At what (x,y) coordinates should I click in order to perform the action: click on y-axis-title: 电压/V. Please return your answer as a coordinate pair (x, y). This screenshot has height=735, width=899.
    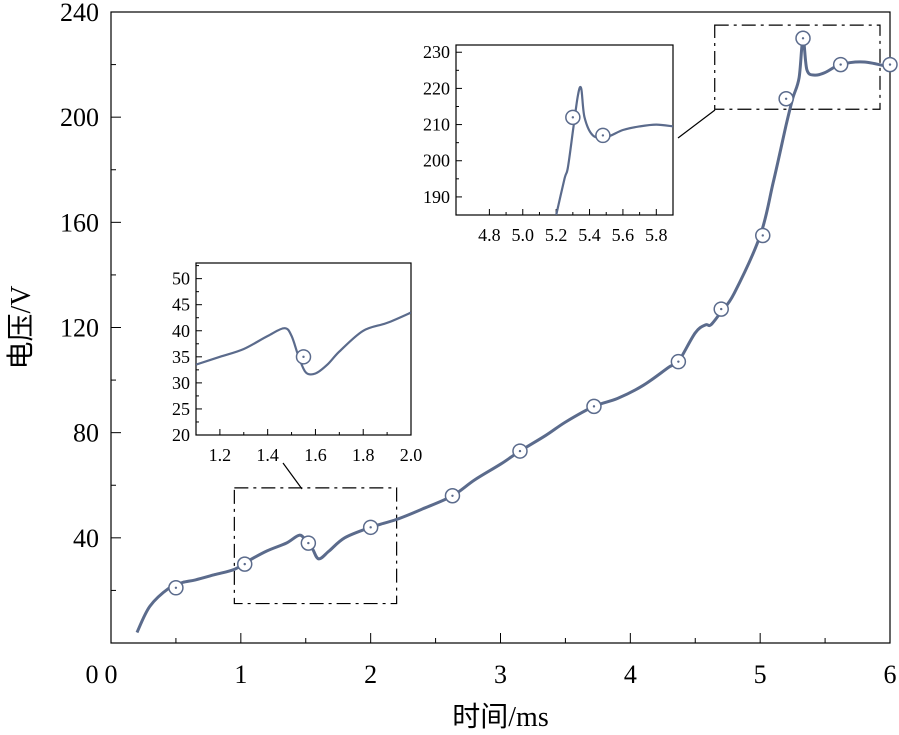
    Looking at the image, I should click on (21, 327).